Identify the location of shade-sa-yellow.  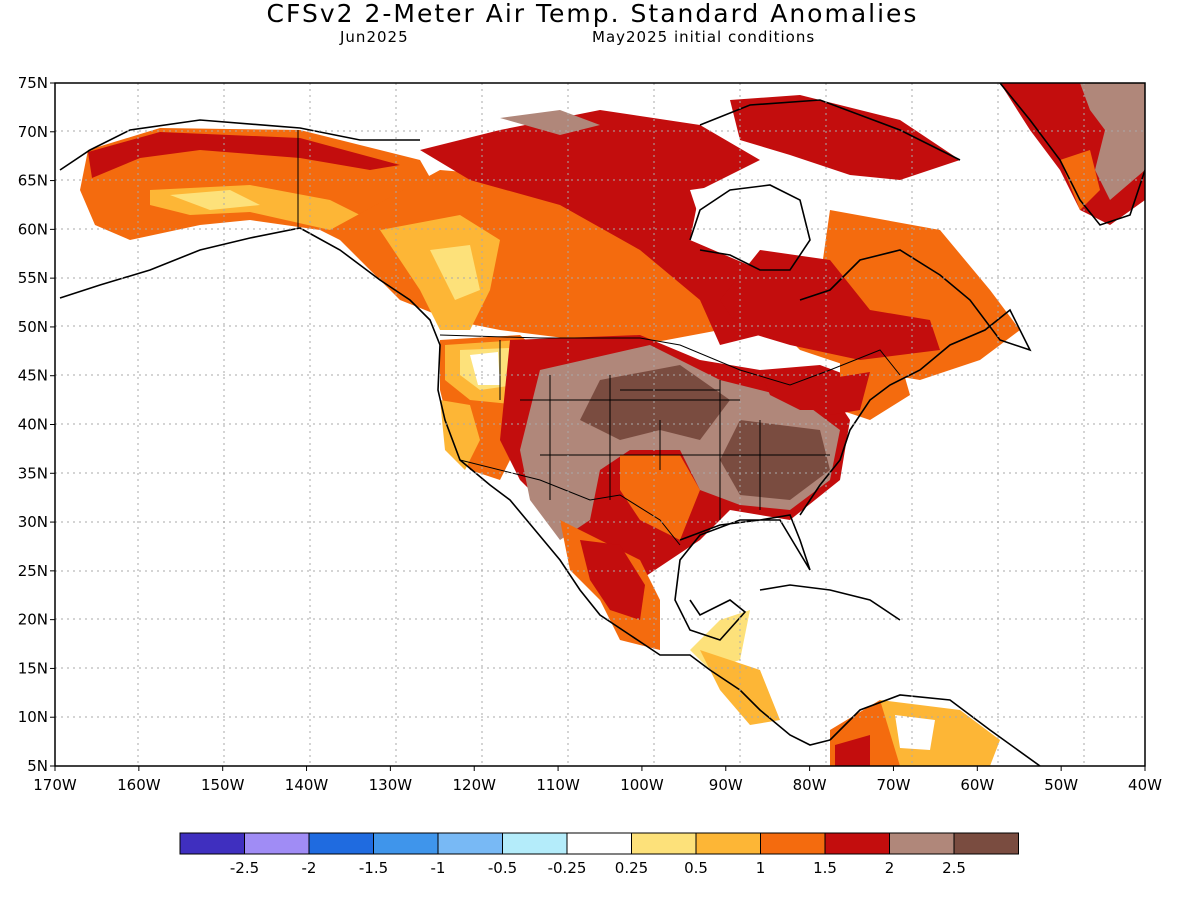
(940, 733).